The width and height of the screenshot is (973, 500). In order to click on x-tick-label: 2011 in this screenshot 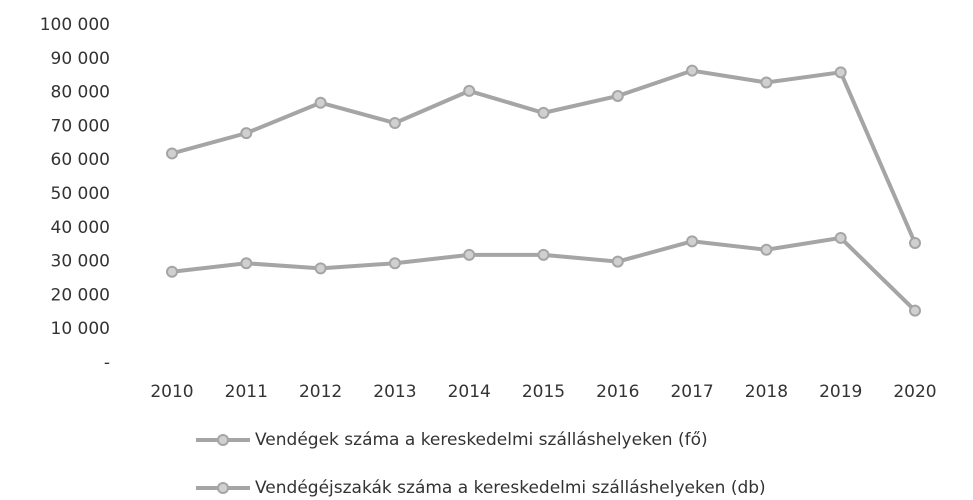, I will do `click(246, 392)`.